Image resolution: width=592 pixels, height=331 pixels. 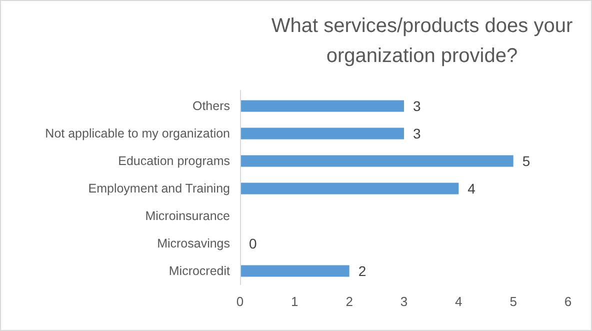 What do you see at coordinates (193, 243) in the screenshot?
I see `y-tick-label: Microsavings` at bounding box center [193, 243].